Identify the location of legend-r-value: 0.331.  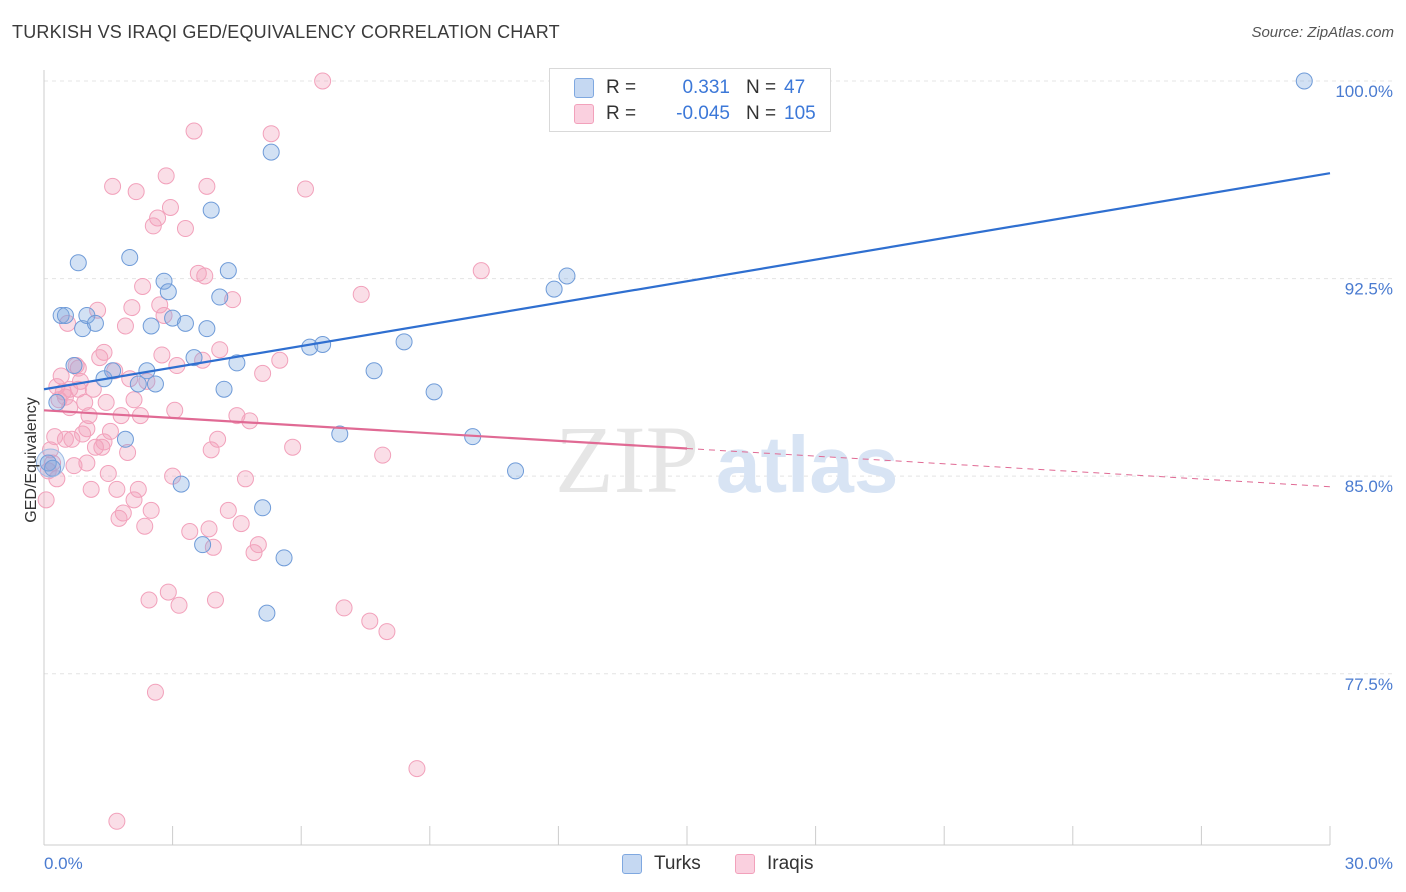
(706, 87).